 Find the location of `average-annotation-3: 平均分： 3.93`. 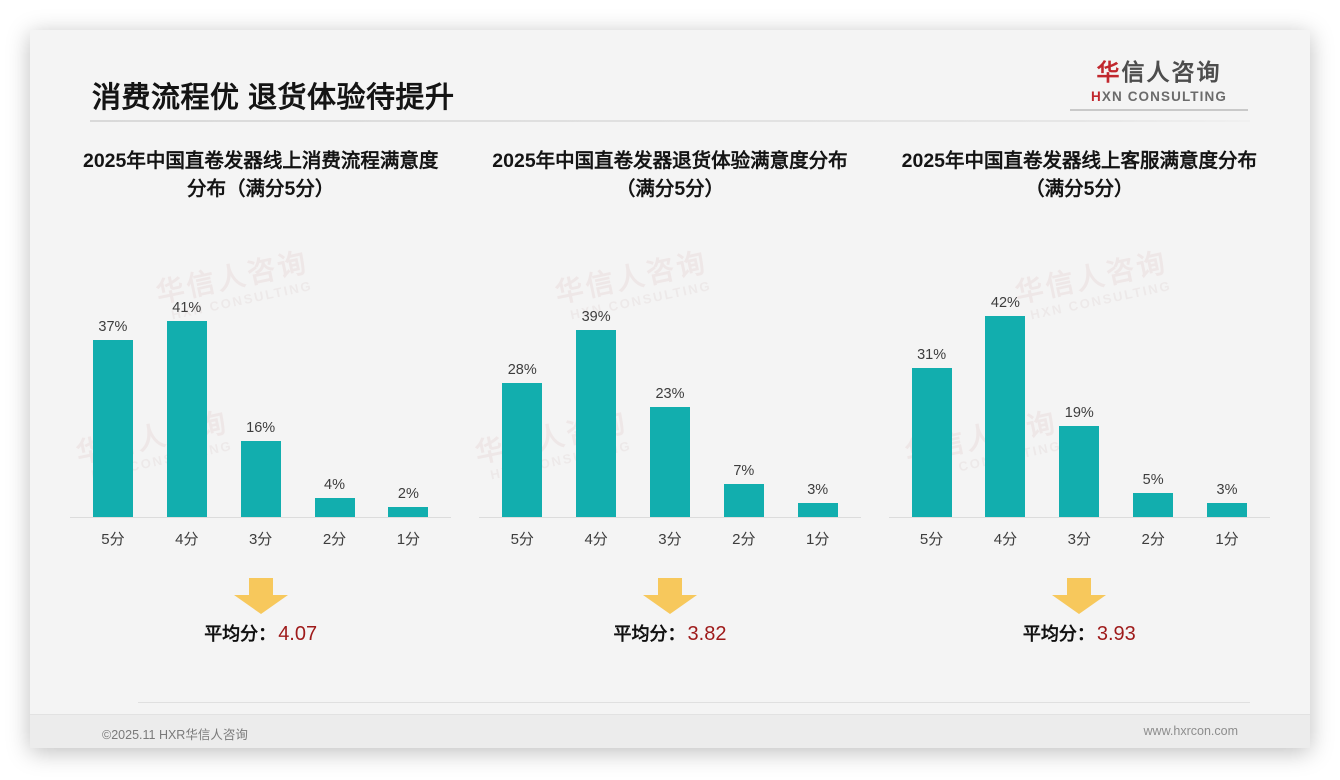

average-annotation-3: 平均分： 3.93 is located at coordinates (1079, 612).